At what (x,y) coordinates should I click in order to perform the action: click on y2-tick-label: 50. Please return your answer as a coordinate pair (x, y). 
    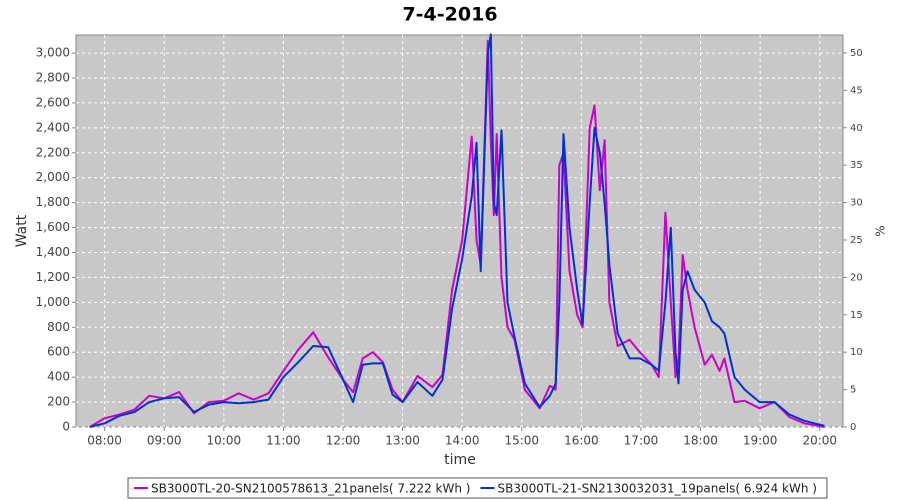
    Looking at the image, I should click on (856, 53).